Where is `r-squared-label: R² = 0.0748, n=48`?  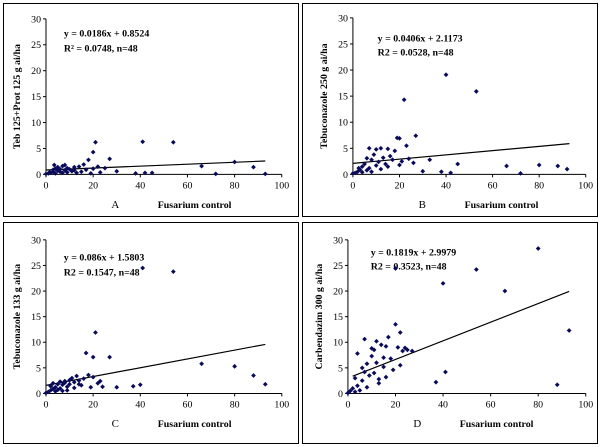
r-squared-label: R² = 0.0748, n=48 is located at coordinates (101, 49).